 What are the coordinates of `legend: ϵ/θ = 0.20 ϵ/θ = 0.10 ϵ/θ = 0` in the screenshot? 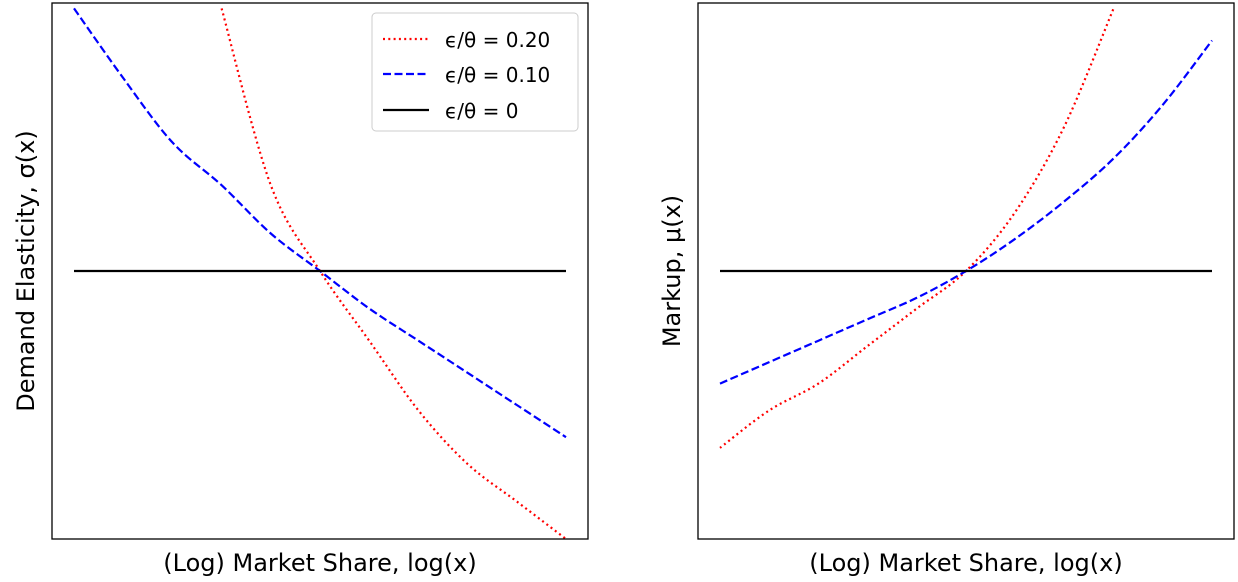 It's located at (475, 72).